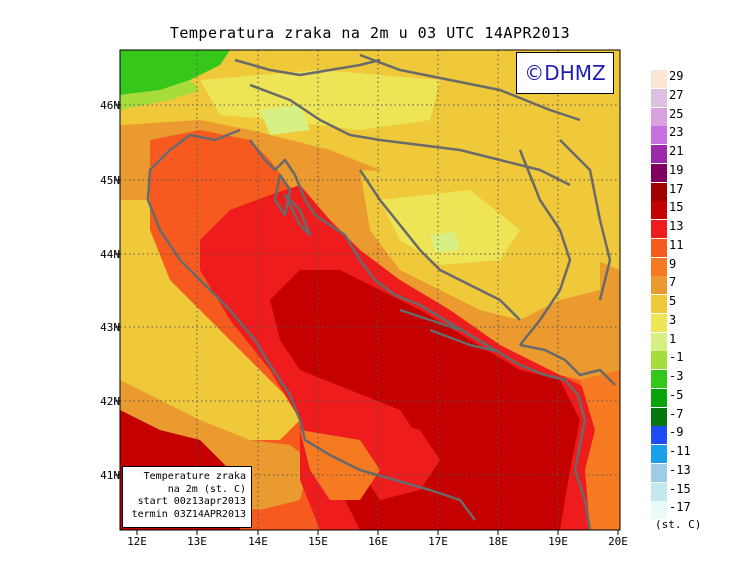 The height and width of the screenshot is (582, 740). Describe the element at coordinates (565, 73) in the screenshot. I see `dhmz-logo: ©DHMZ` at that location.